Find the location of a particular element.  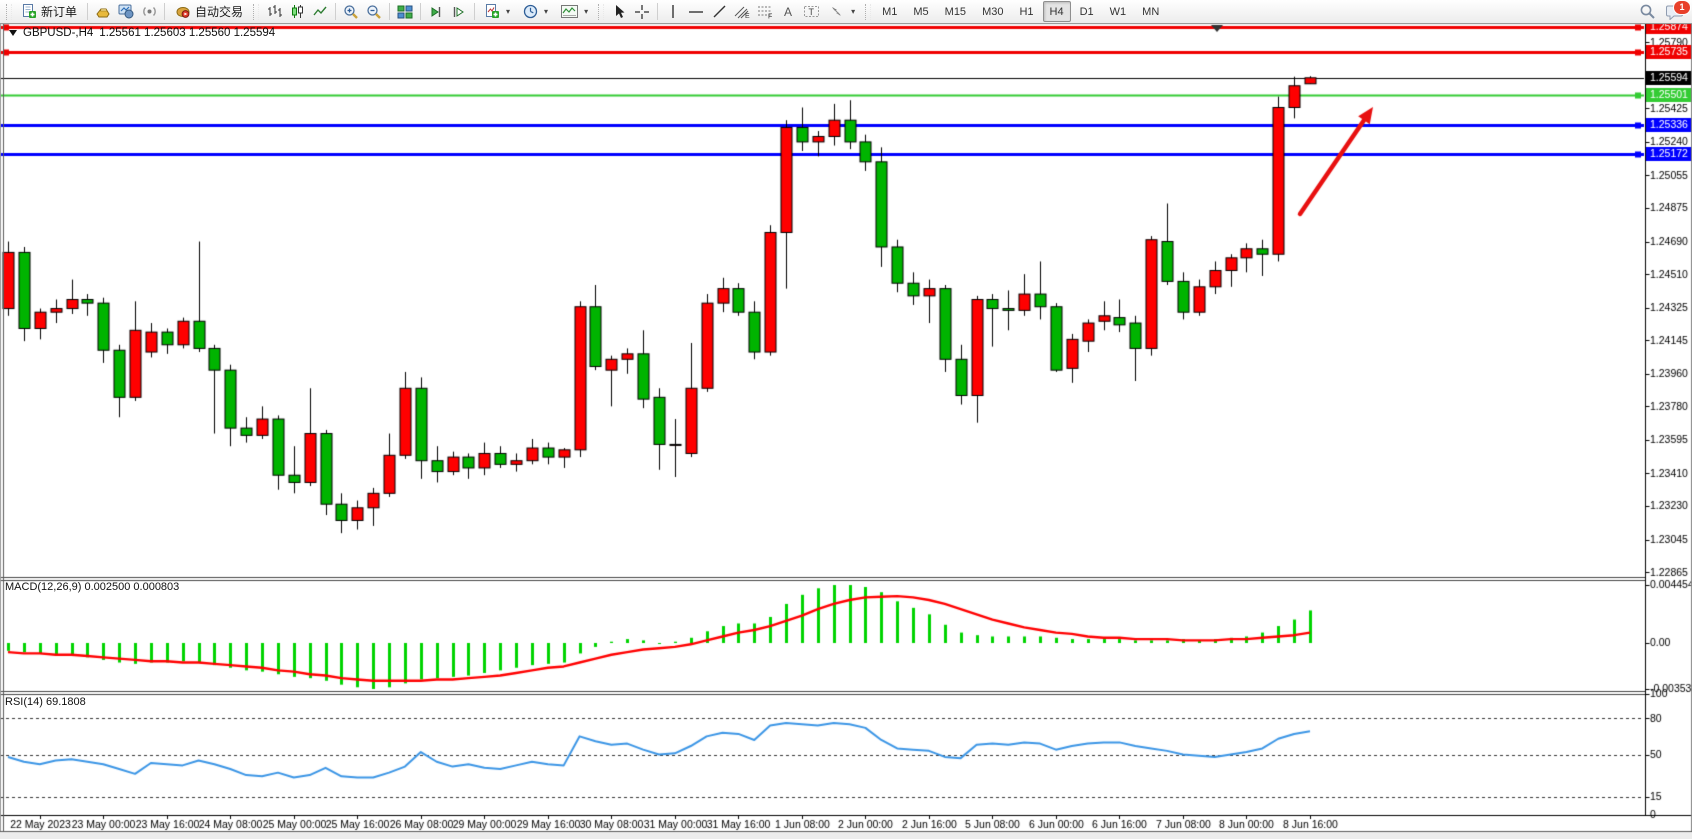

horizontal-line-icon is located at coordinates (696, 11).